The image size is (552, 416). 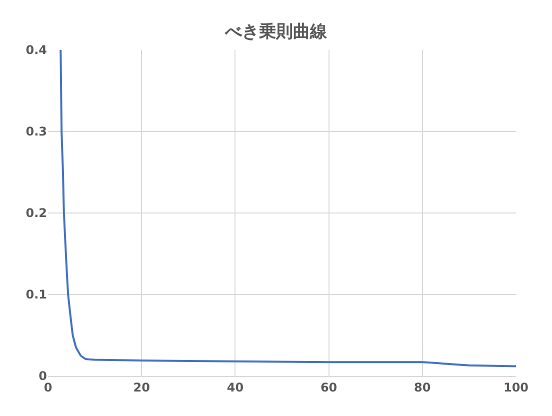 What do you see at coordinates (329, 387) in the screenshot?
I see `x-tick-label: 60` at bounding box center [329, 387].